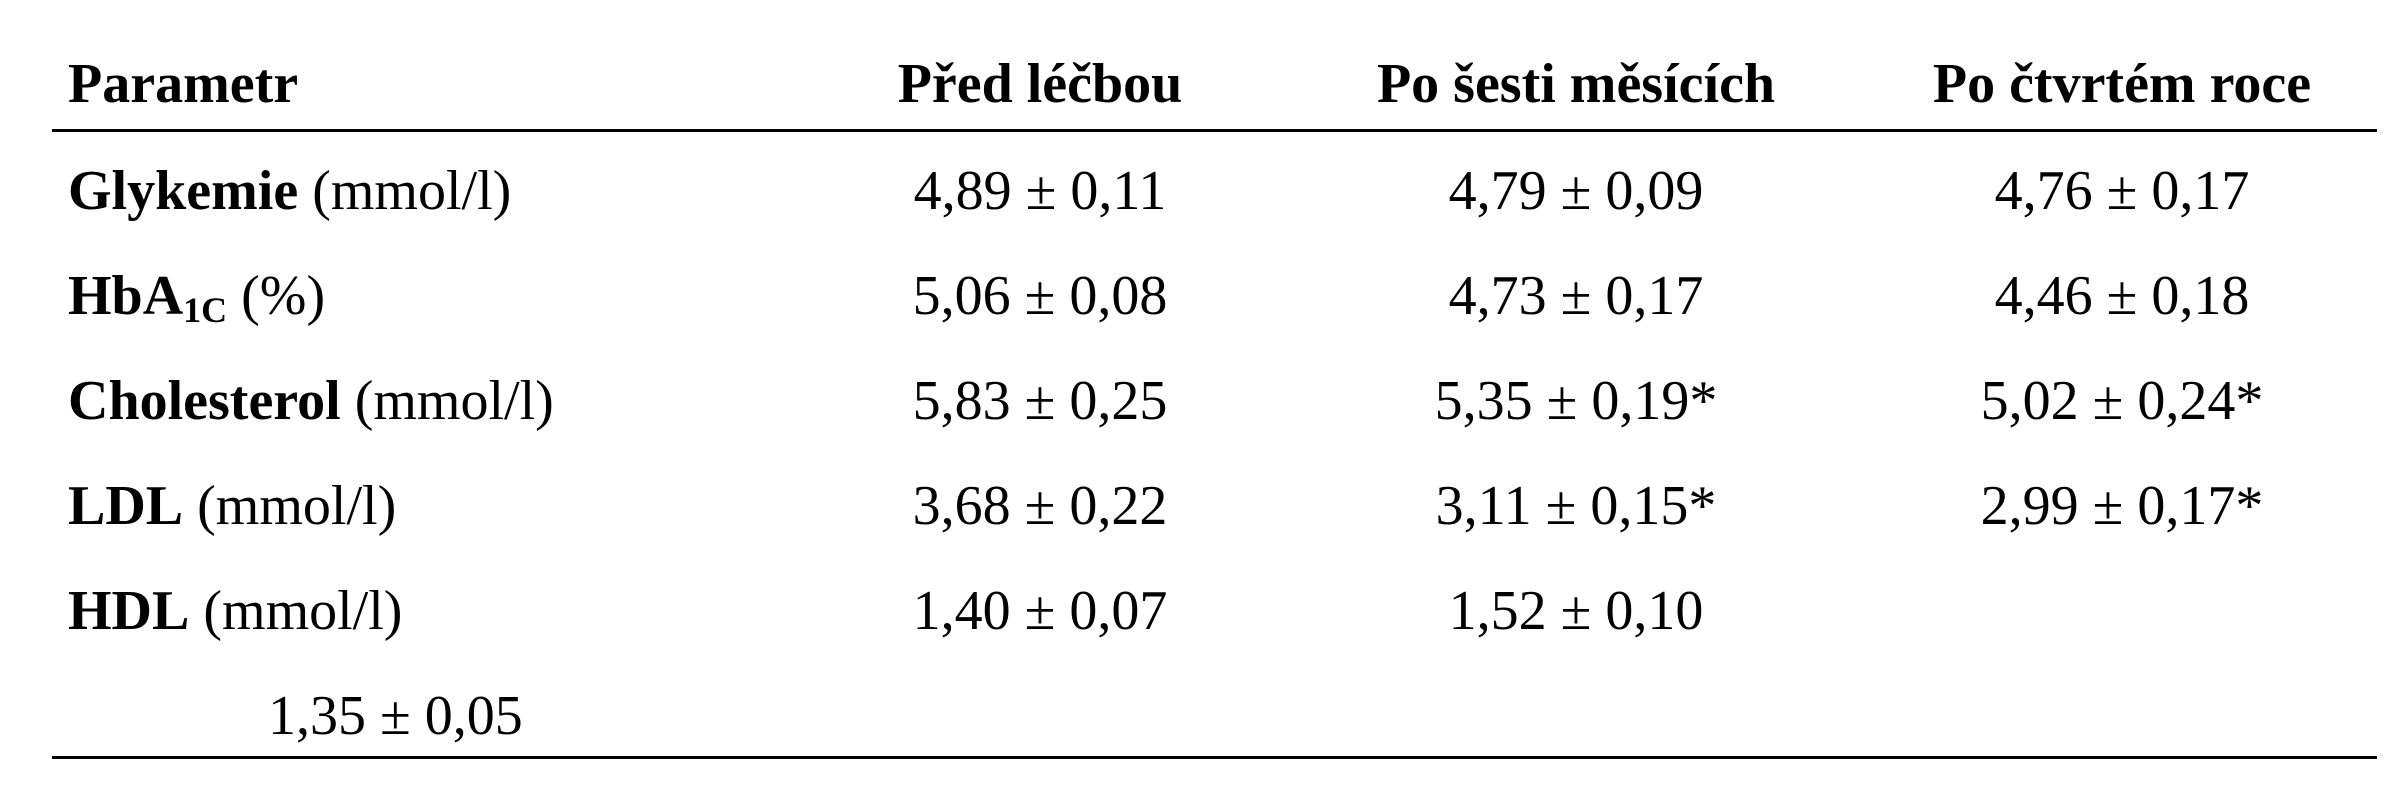  Describe the element at coordinates (126, 506) in the screenshot. I see `param-name: LDL` at that location.